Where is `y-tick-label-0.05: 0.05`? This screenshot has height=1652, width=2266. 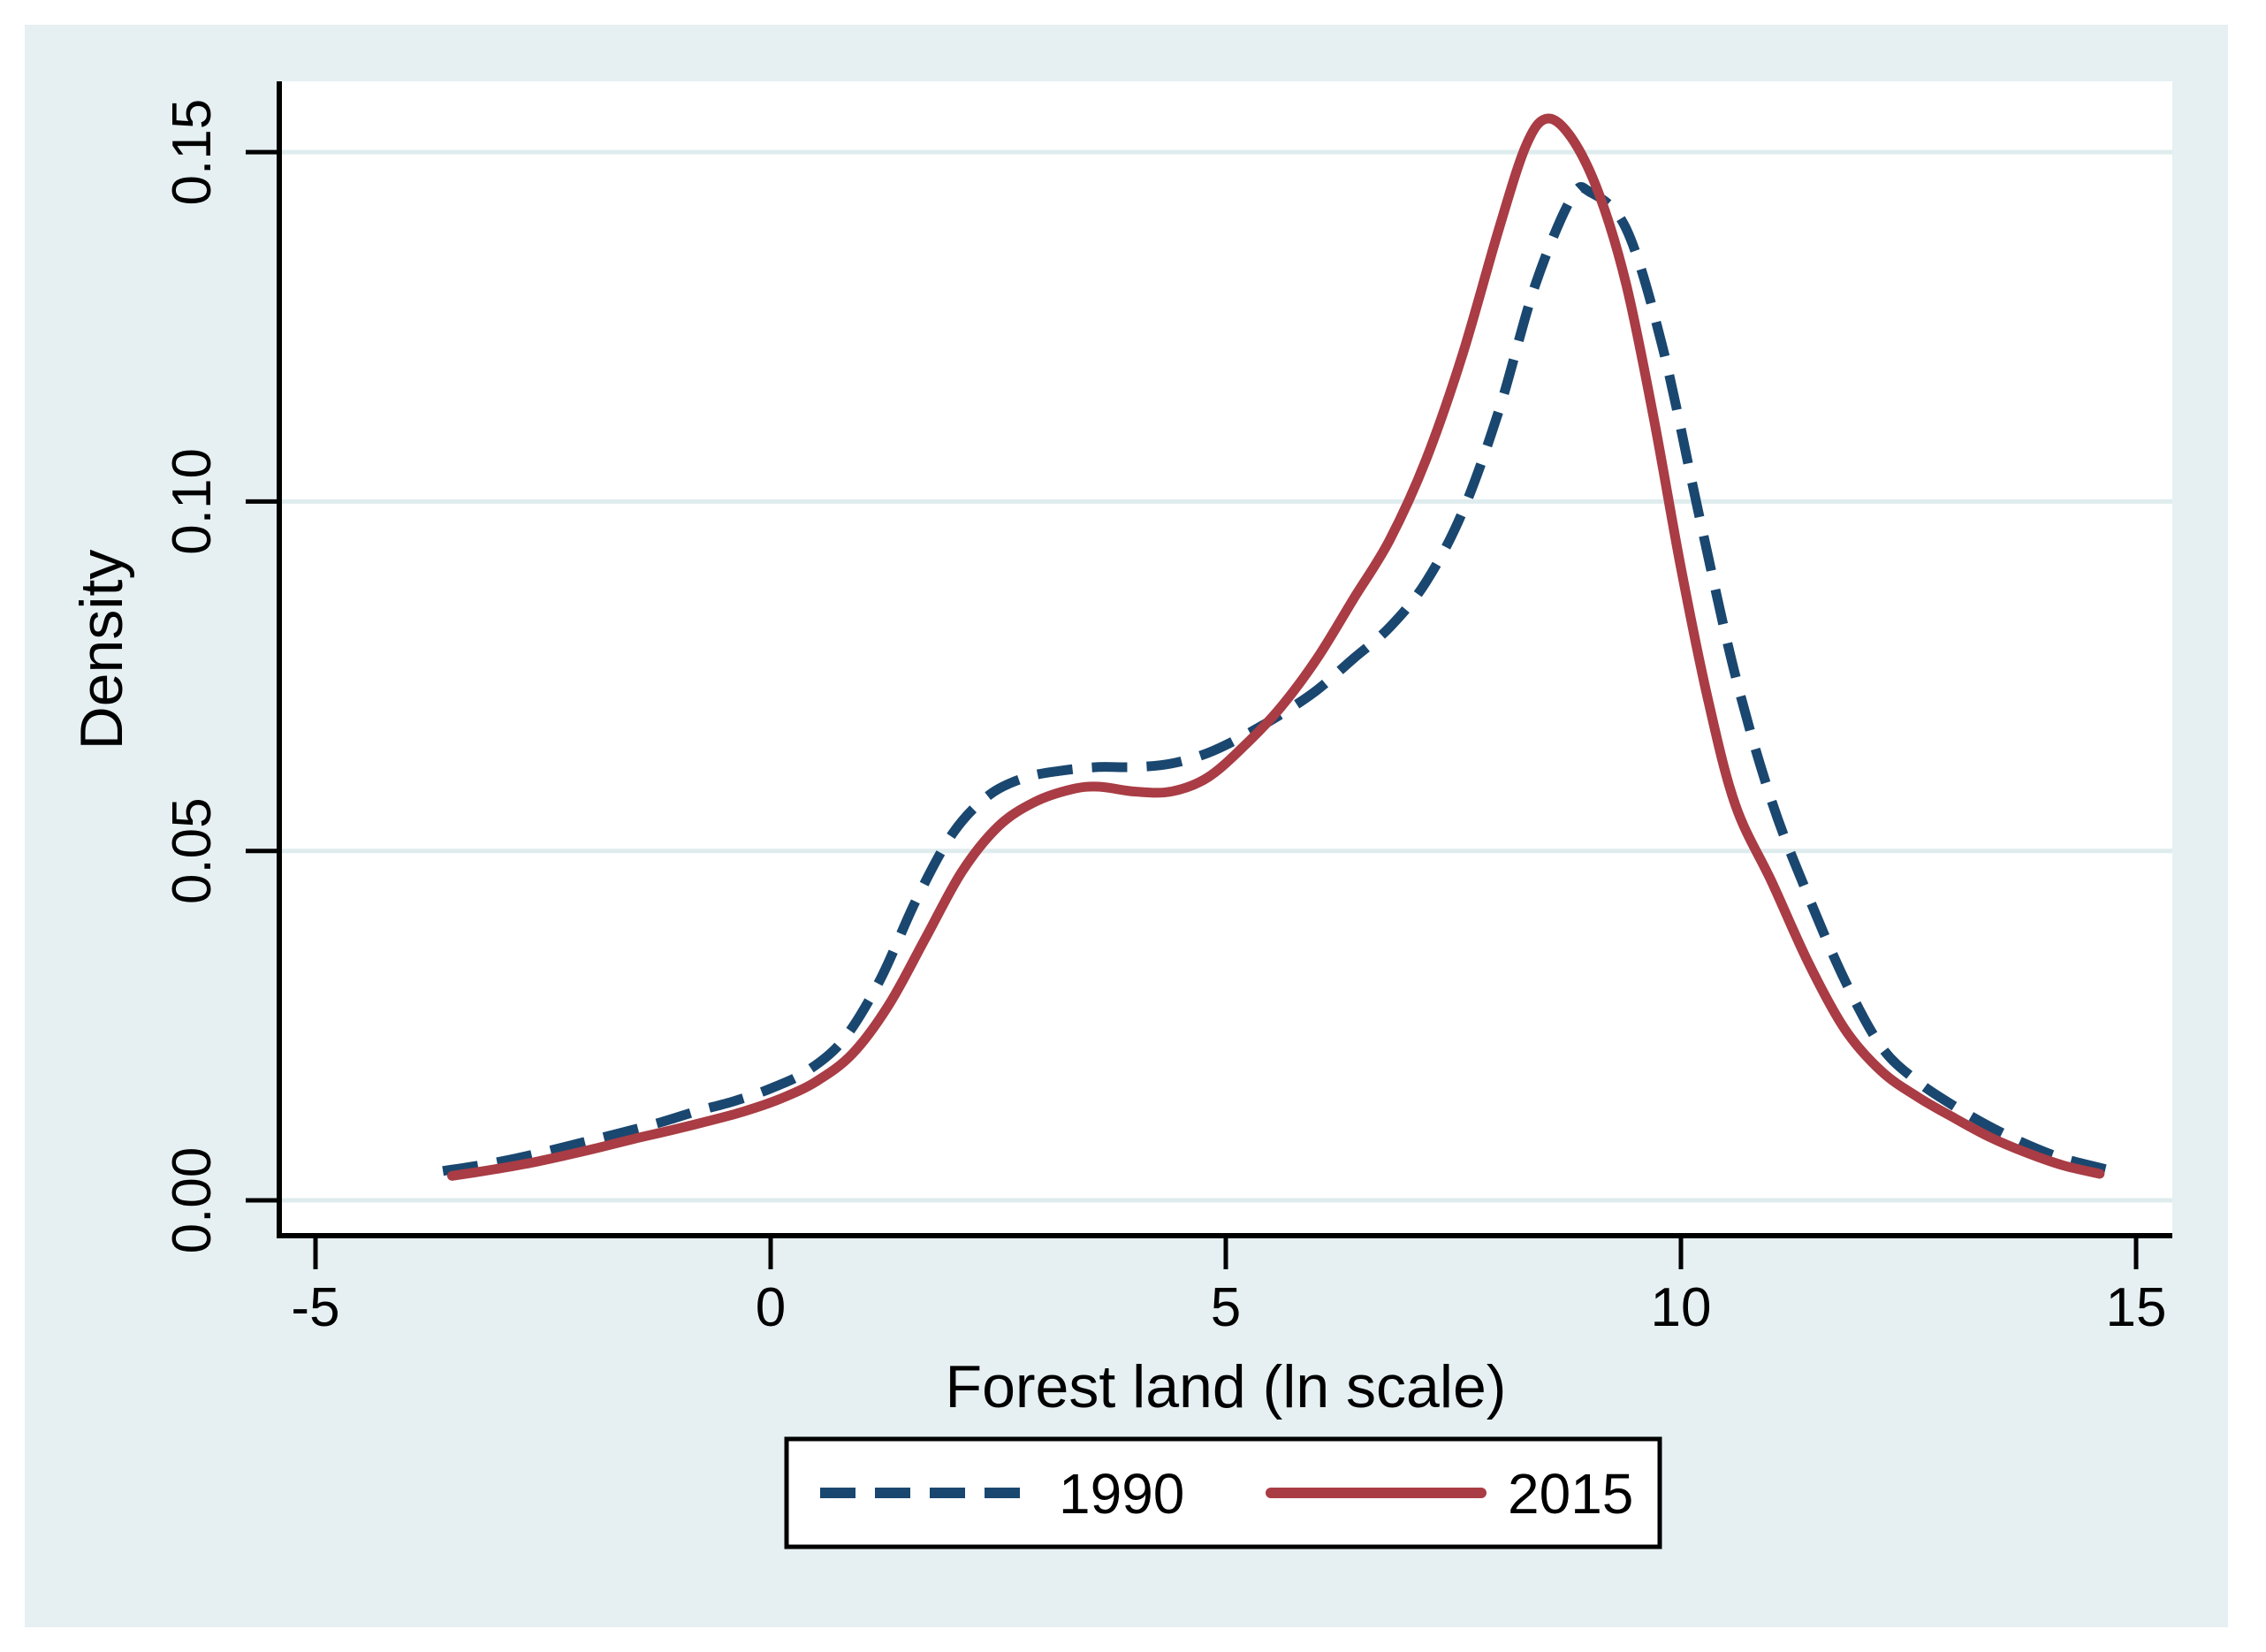
y-tick-label-0.05: 0.05 is located at coordinates (193, 851).